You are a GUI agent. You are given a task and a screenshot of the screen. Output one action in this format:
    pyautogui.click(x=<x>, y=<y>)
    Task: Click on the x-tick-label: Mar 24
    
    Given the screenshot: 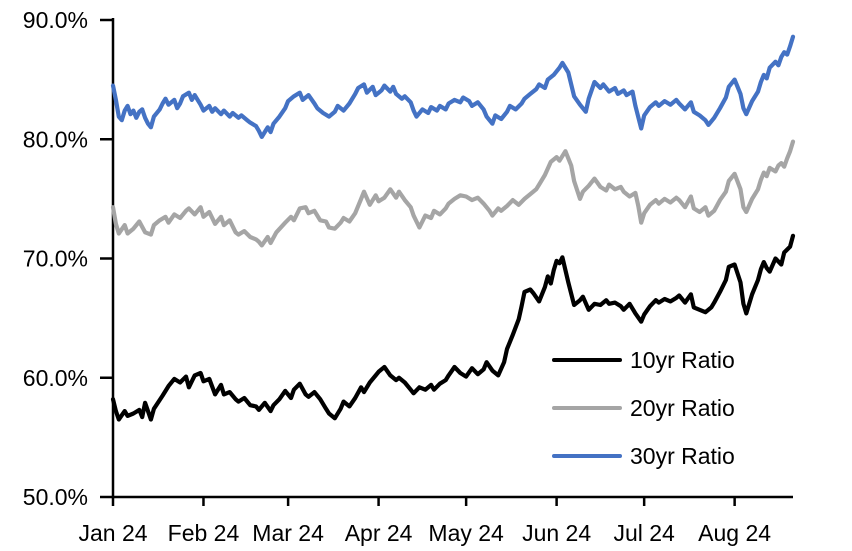 What is the action you would take?
    pyautogui.click(x=288, y=533)
    